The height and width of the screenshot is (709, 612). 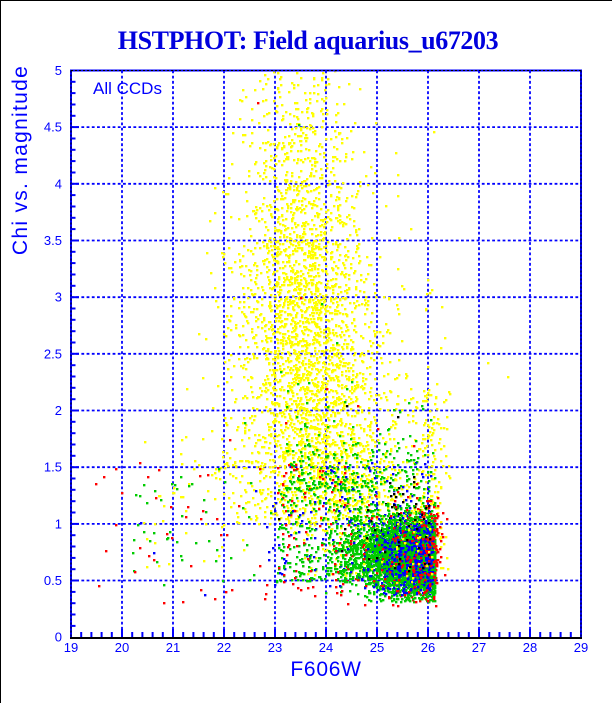 What do you see at coordinates (325, 669) in the screenshot?
I see `svg-text: F606W` at bounding box center [325, 669].